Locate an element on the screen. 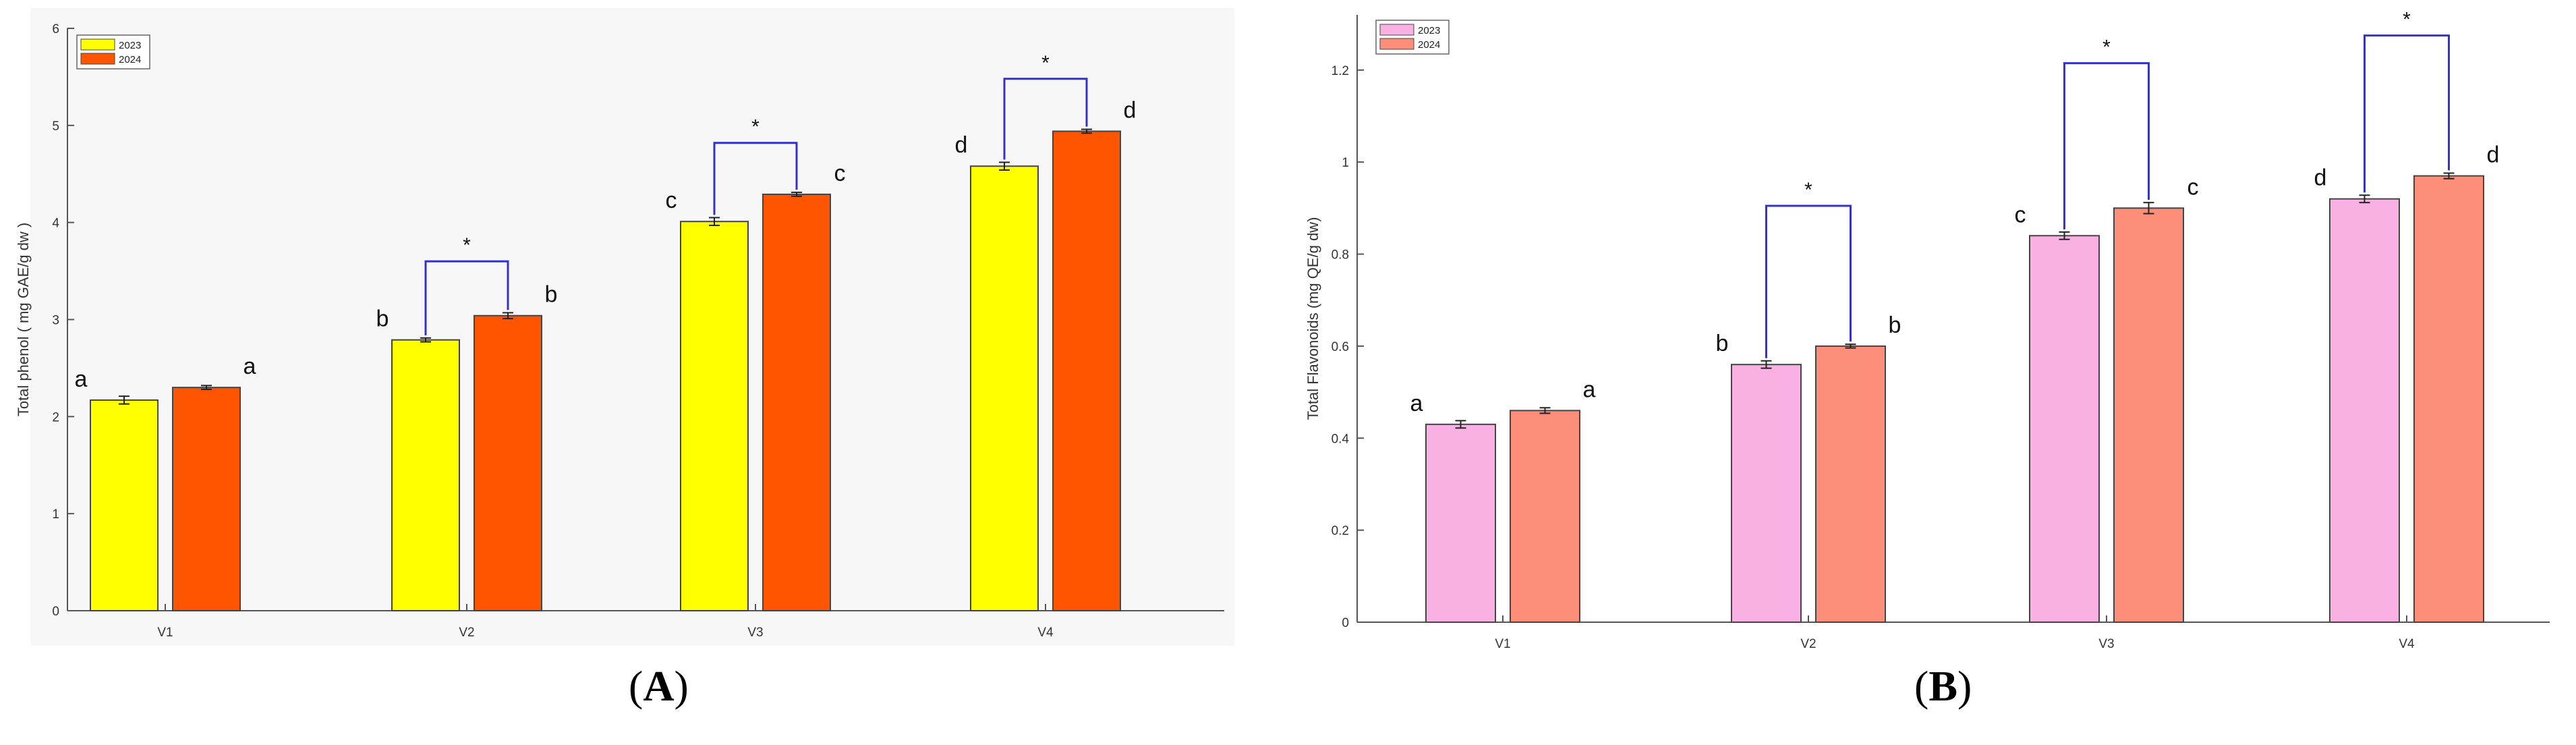  y-tick-label: 0.8 is located at coordinates (1340, 255).